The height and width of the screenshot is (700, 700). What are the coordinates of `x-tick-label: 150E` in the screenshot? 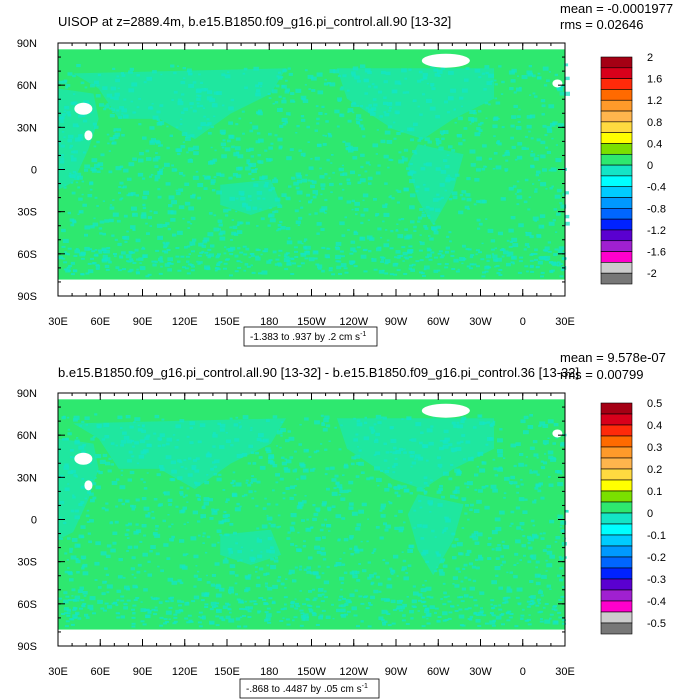 It's located at (227, 672).